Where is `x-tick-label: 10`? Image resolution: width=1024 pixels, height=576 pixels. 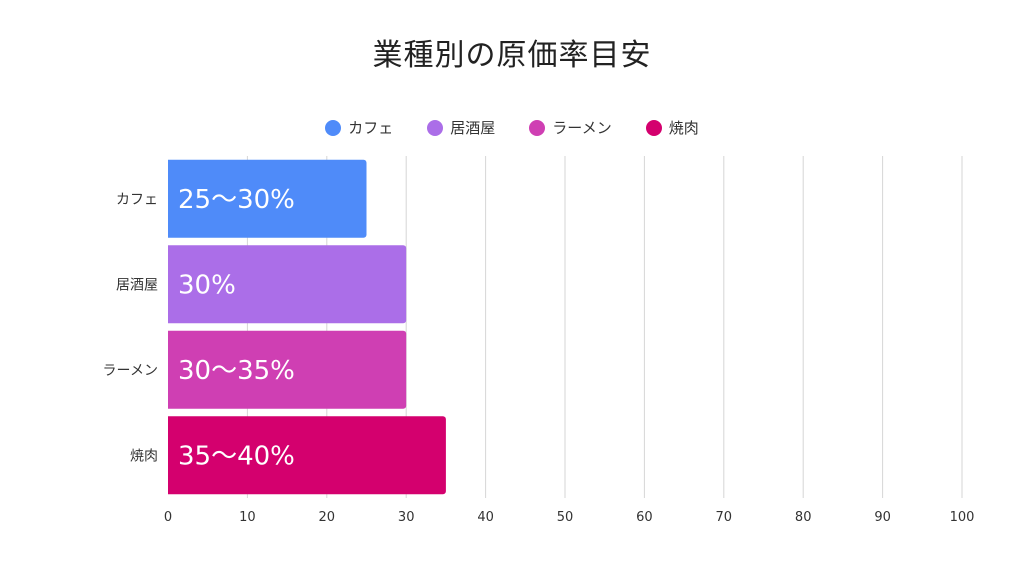
x-tick-label: 10 is located at coordinates (247, 517).